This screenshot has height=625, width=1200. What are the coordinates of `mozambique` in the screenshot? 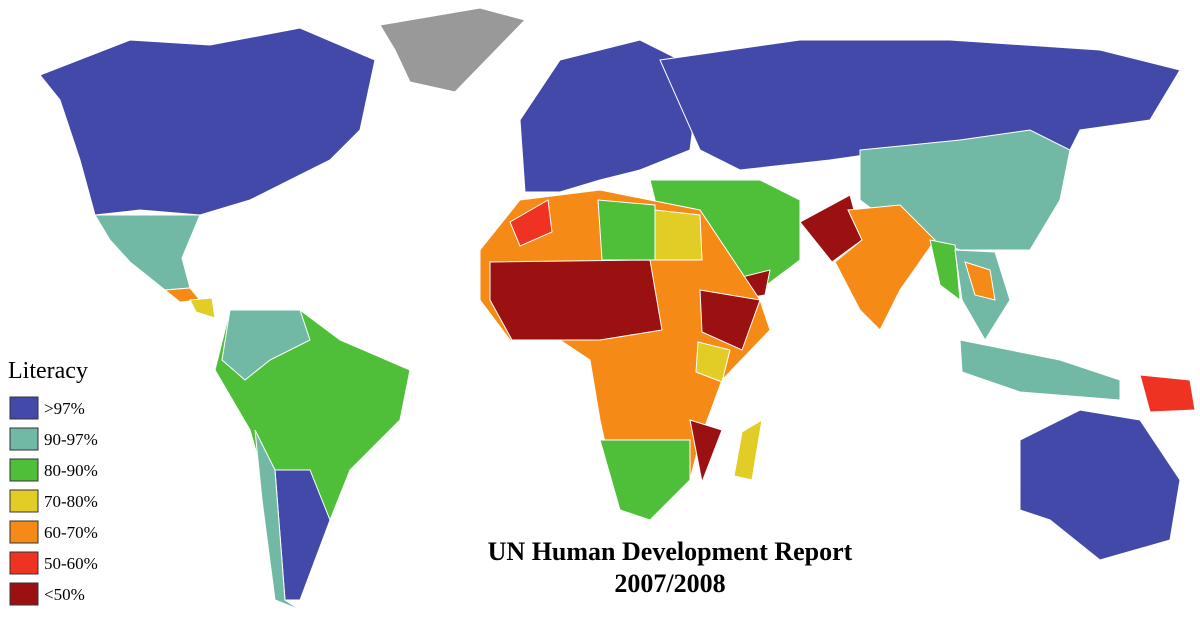 It's located at (706, 451).